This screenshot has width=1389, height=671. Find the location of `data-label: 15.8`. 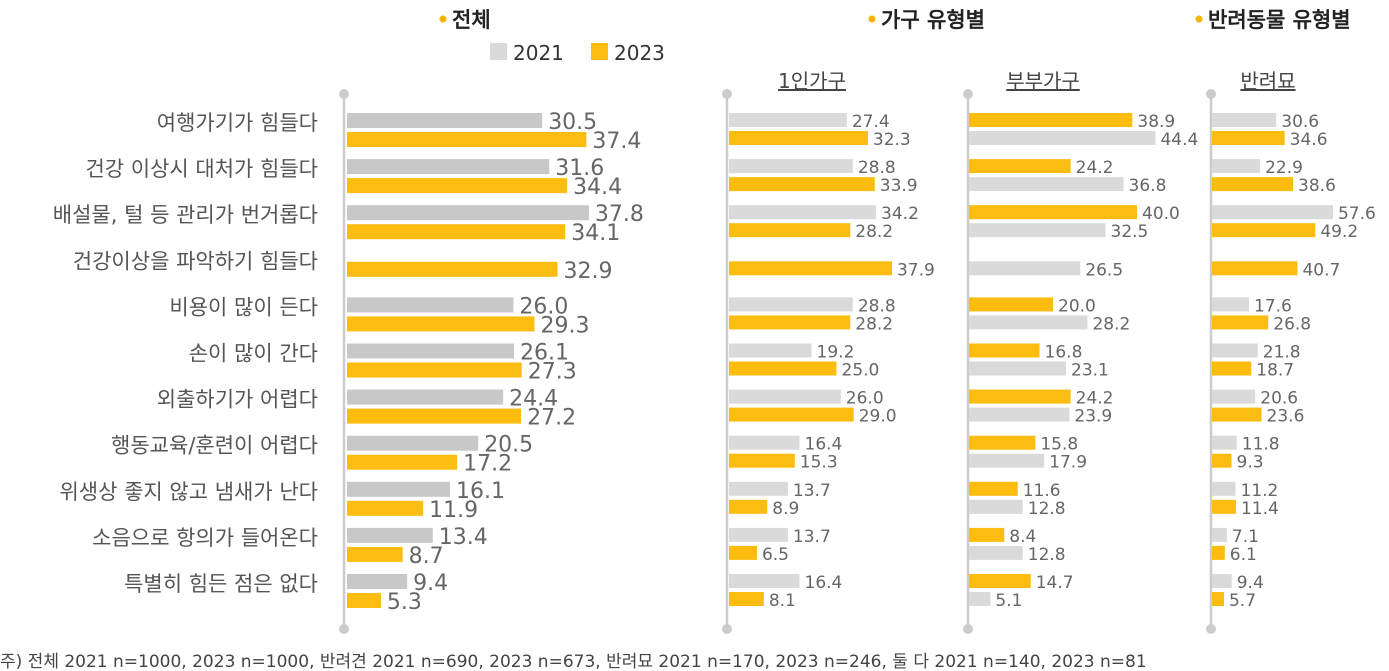

data-label: 15.8 is located at coordinates (1059, 445).